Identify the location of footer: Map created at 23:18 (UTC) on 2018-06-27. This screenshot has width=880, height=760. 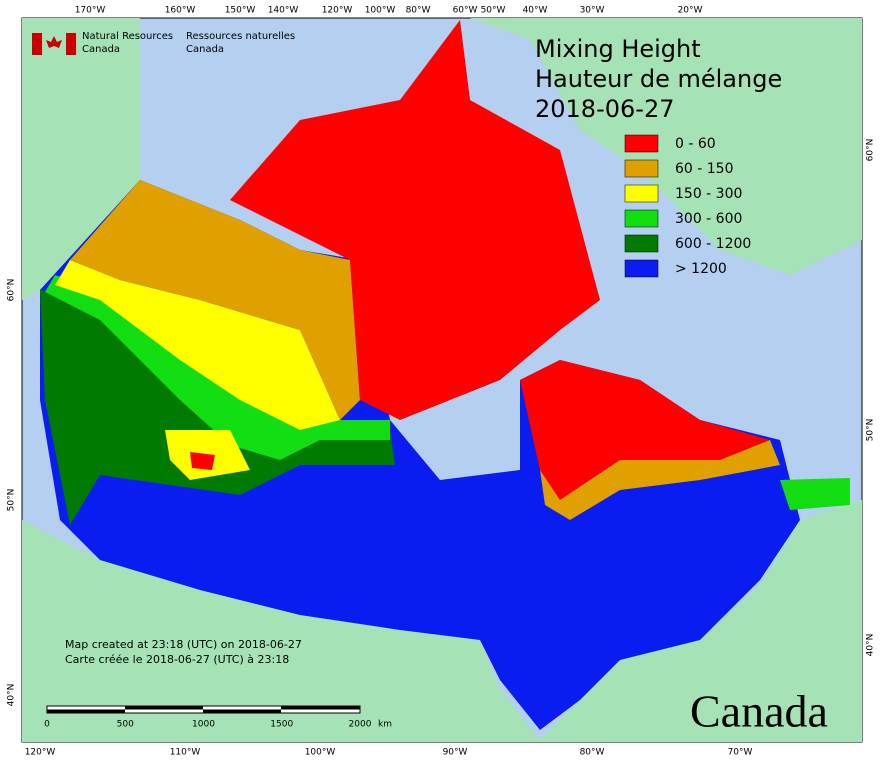
(183, 644).